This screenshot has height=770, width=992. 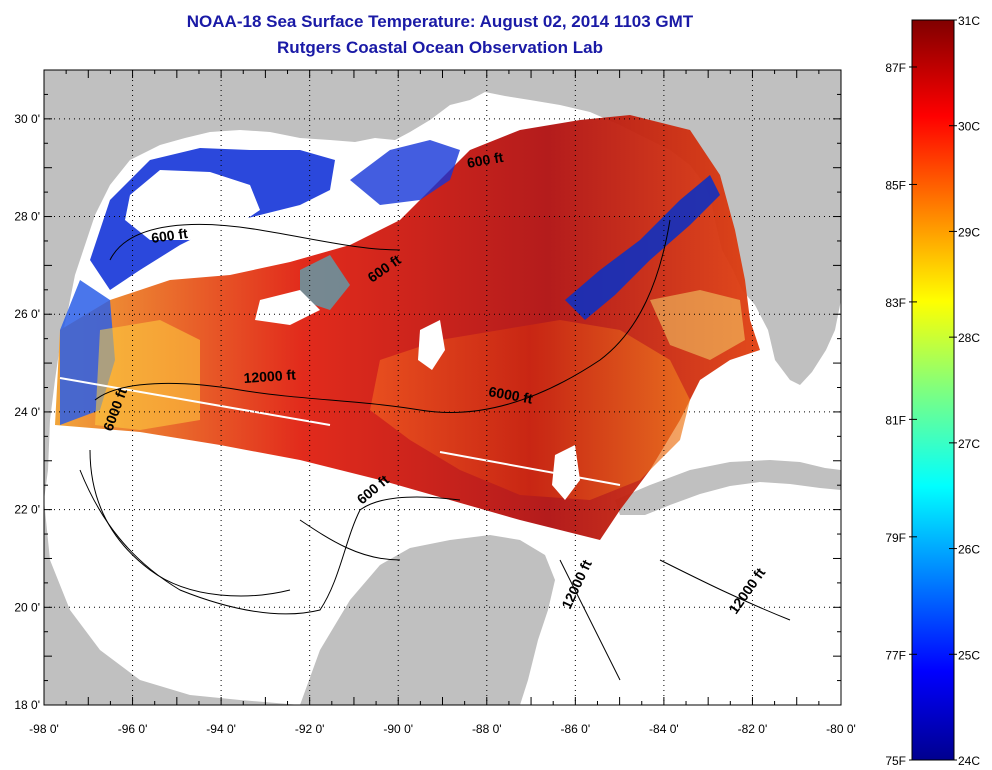 I want to click on colorbar-c-label: 31C, so click(x=969, y=21).